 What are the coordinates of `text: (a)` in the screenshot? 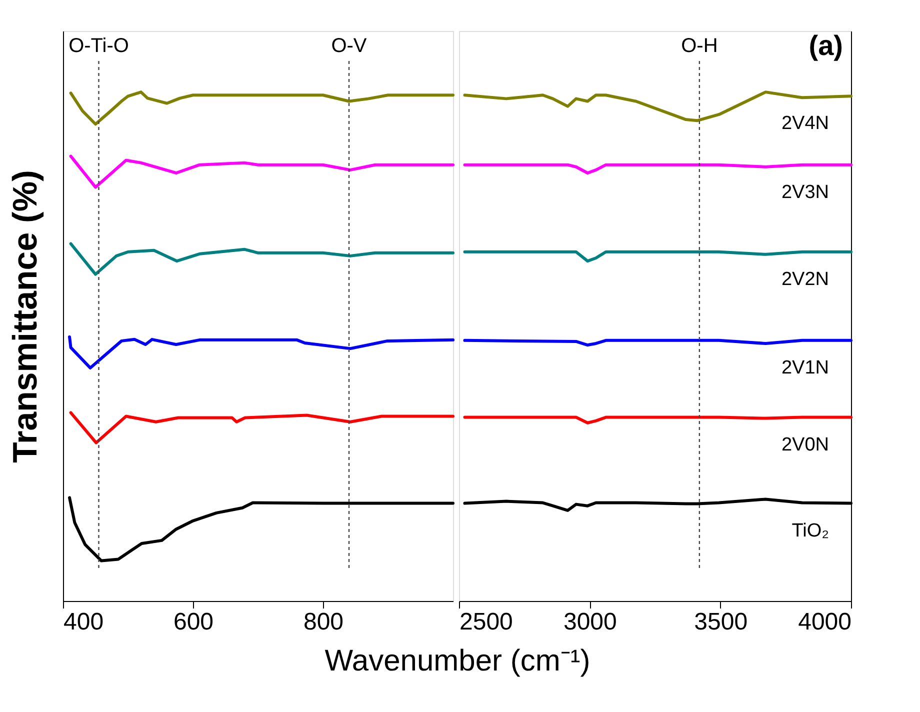 It's located at (825, 45).